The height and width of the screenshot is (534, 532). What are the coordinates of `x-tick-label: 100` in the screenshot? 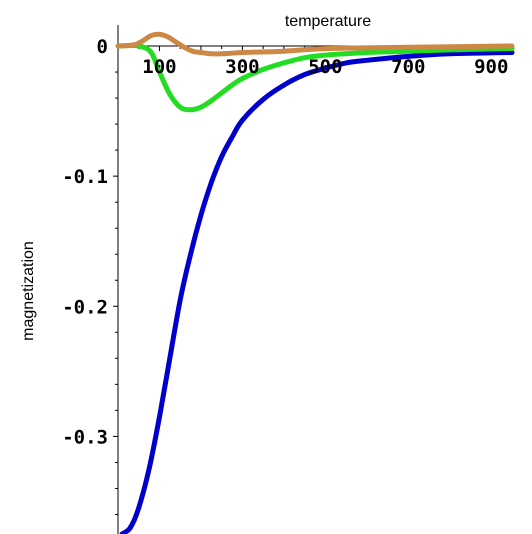 It's located at (159, 67).